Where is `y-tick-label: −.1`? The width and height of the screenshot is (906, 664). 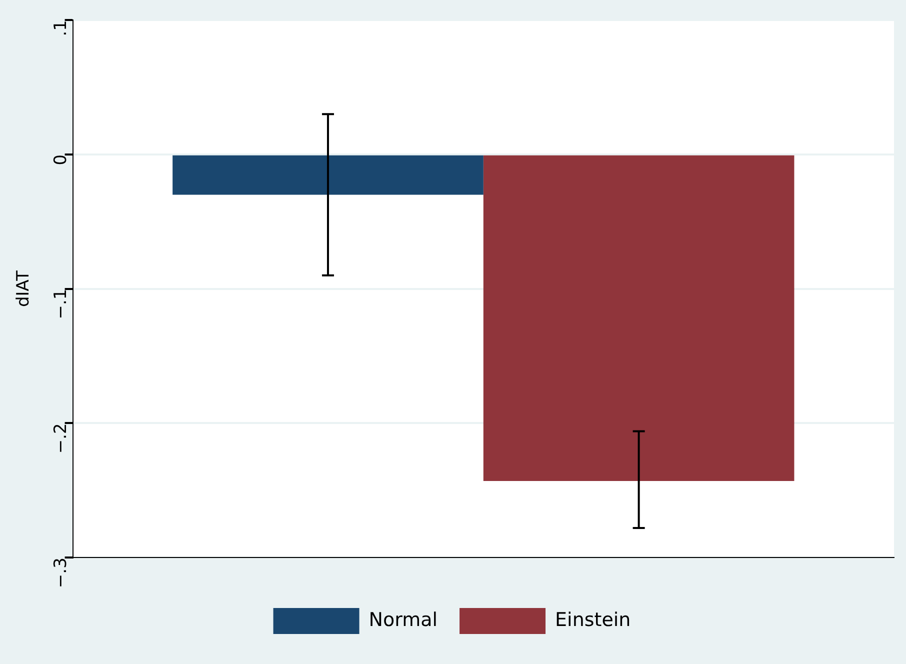 y-tick-label: −.1 is located at coordinates (61, 304).